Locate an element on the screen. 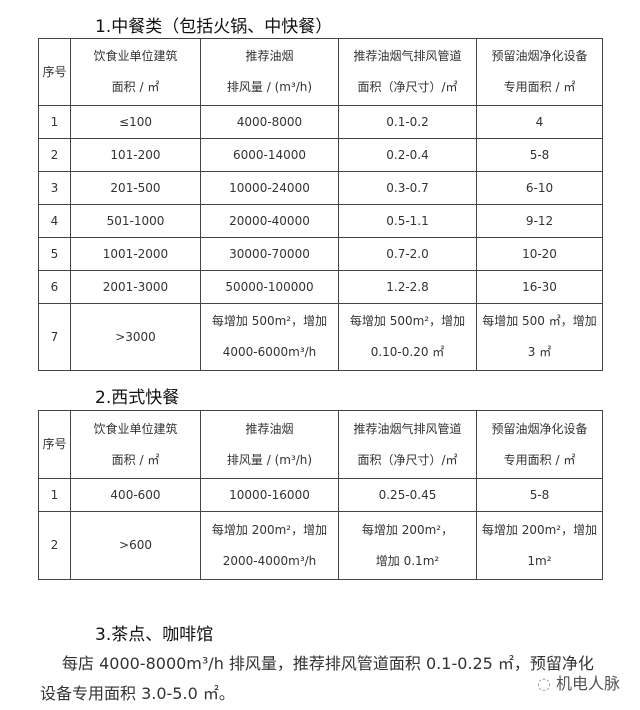 The image size is (640, 710). cell-line: 0.7-2.0 is located at coordinates (407, 253).